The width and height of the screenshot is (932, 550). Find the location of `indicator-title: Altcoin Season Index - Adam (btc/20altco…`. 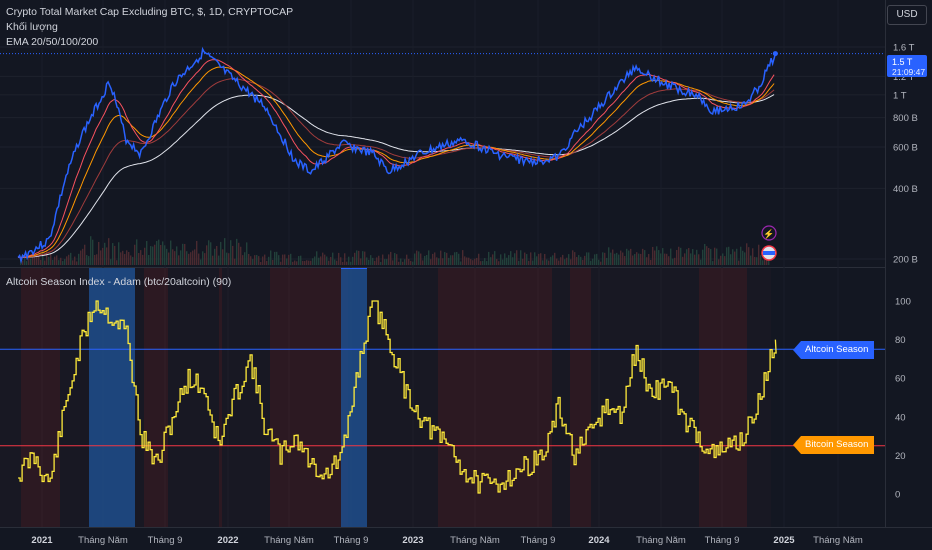

indicator-title: Altcoin Season Index - Adam (btc/20altco… is located at coordinates (119, 282).